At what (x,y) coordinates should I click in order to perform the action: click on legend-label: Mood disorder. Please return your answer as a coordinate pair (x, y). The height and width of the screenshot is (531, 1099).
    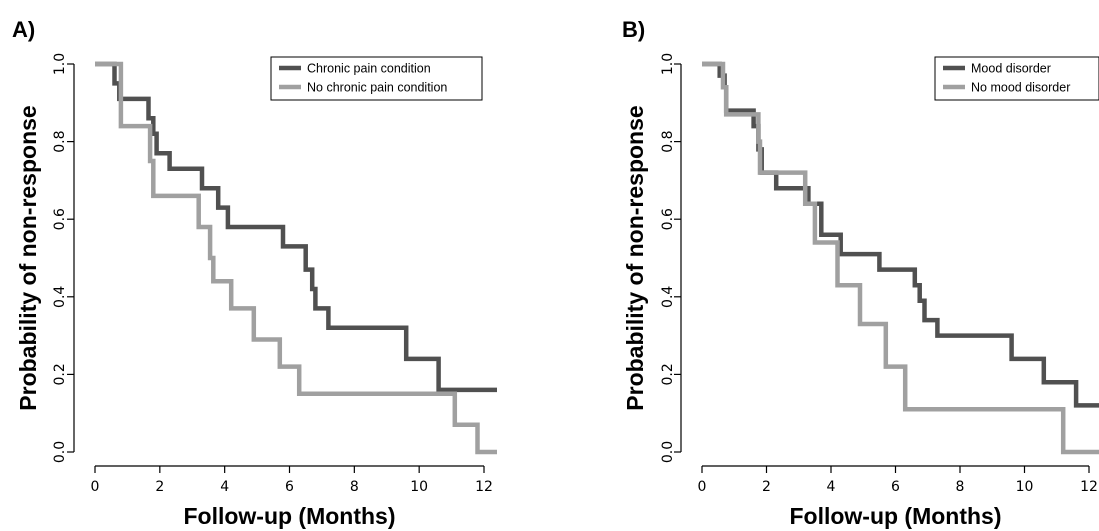
    Looking at the image, I should click on (1011, 69).